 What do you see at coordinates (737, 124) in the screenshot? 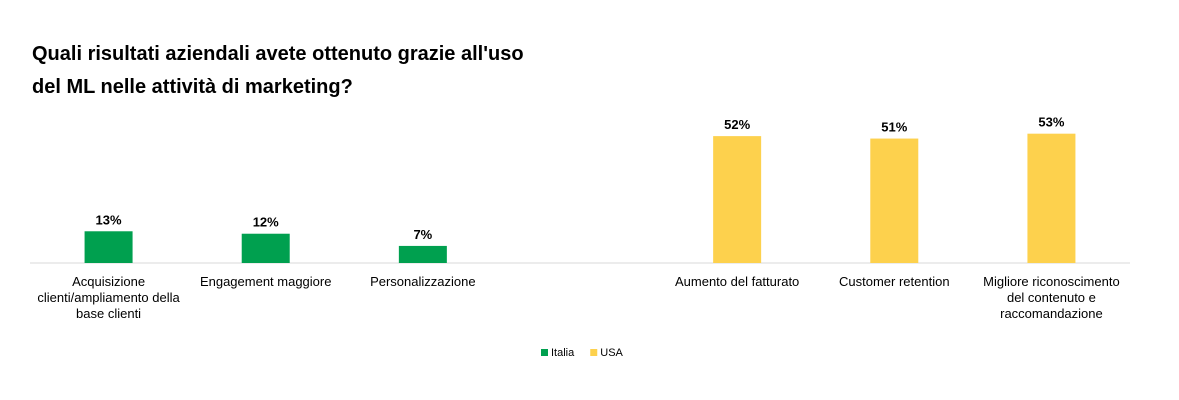
I see `value-label: 52%` at bounding box center [737, 124].